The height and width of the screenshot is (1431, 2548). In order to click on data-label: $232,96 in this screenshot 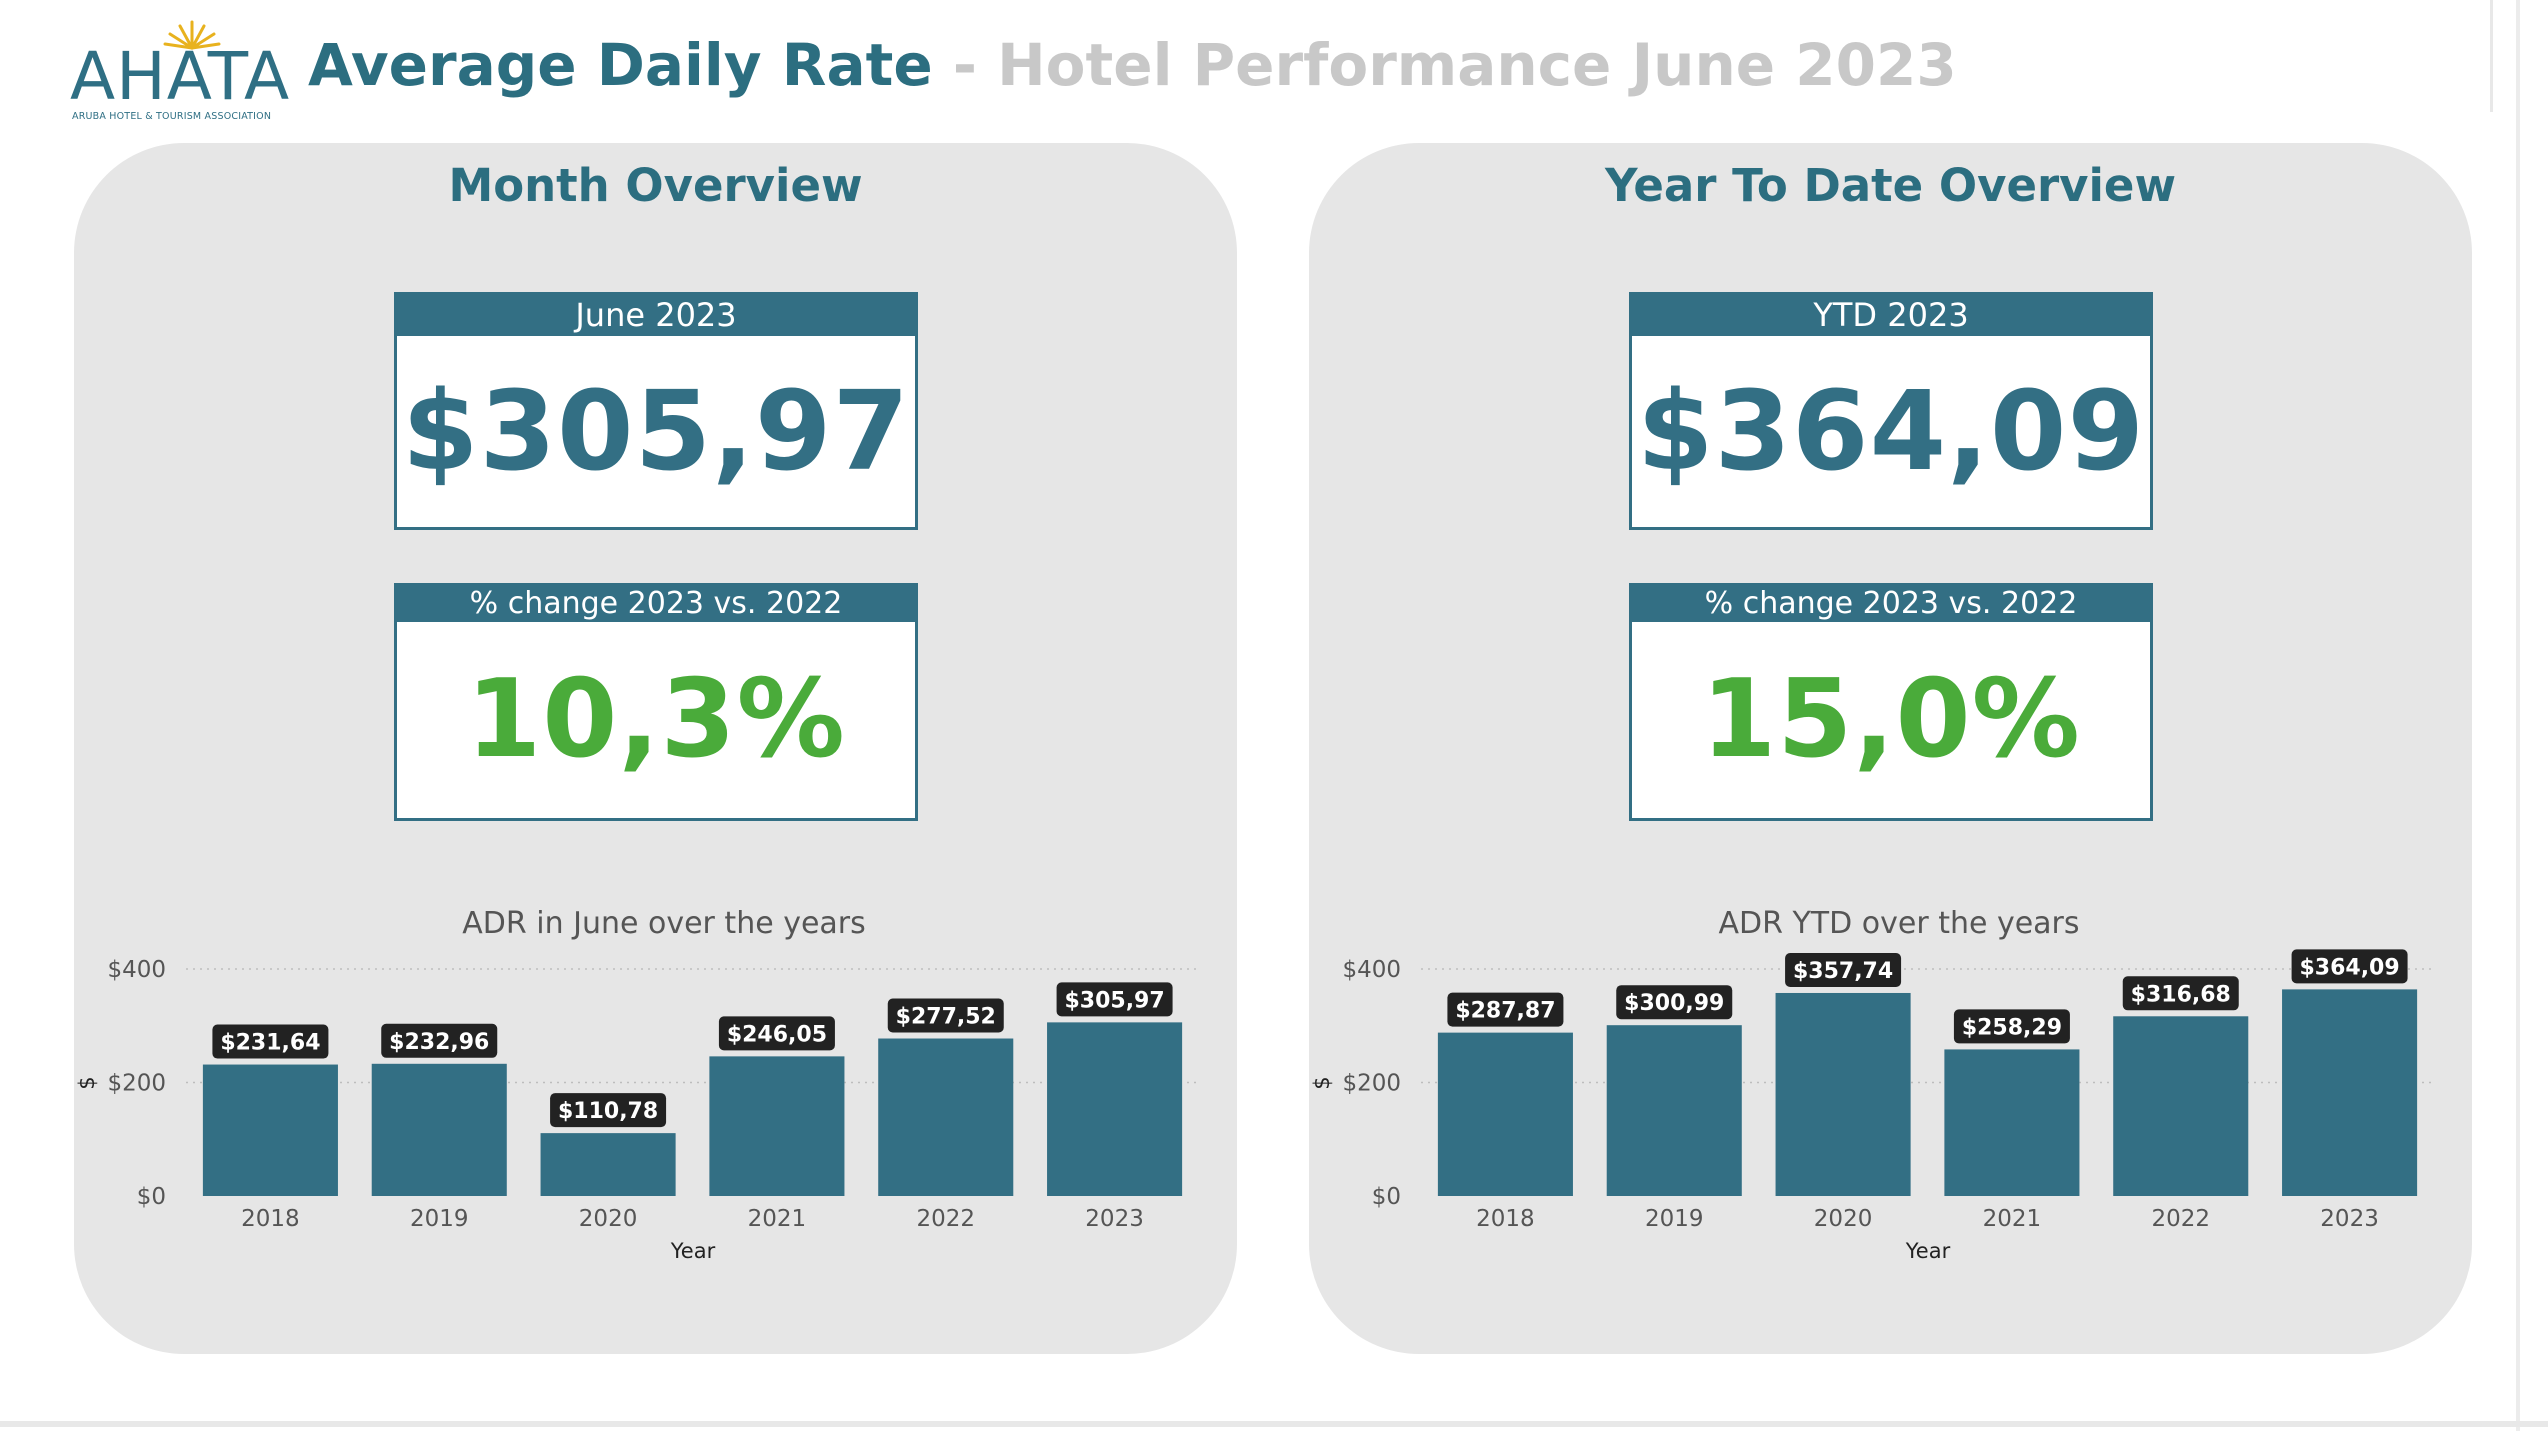, I will do `click(439, 1042)`.